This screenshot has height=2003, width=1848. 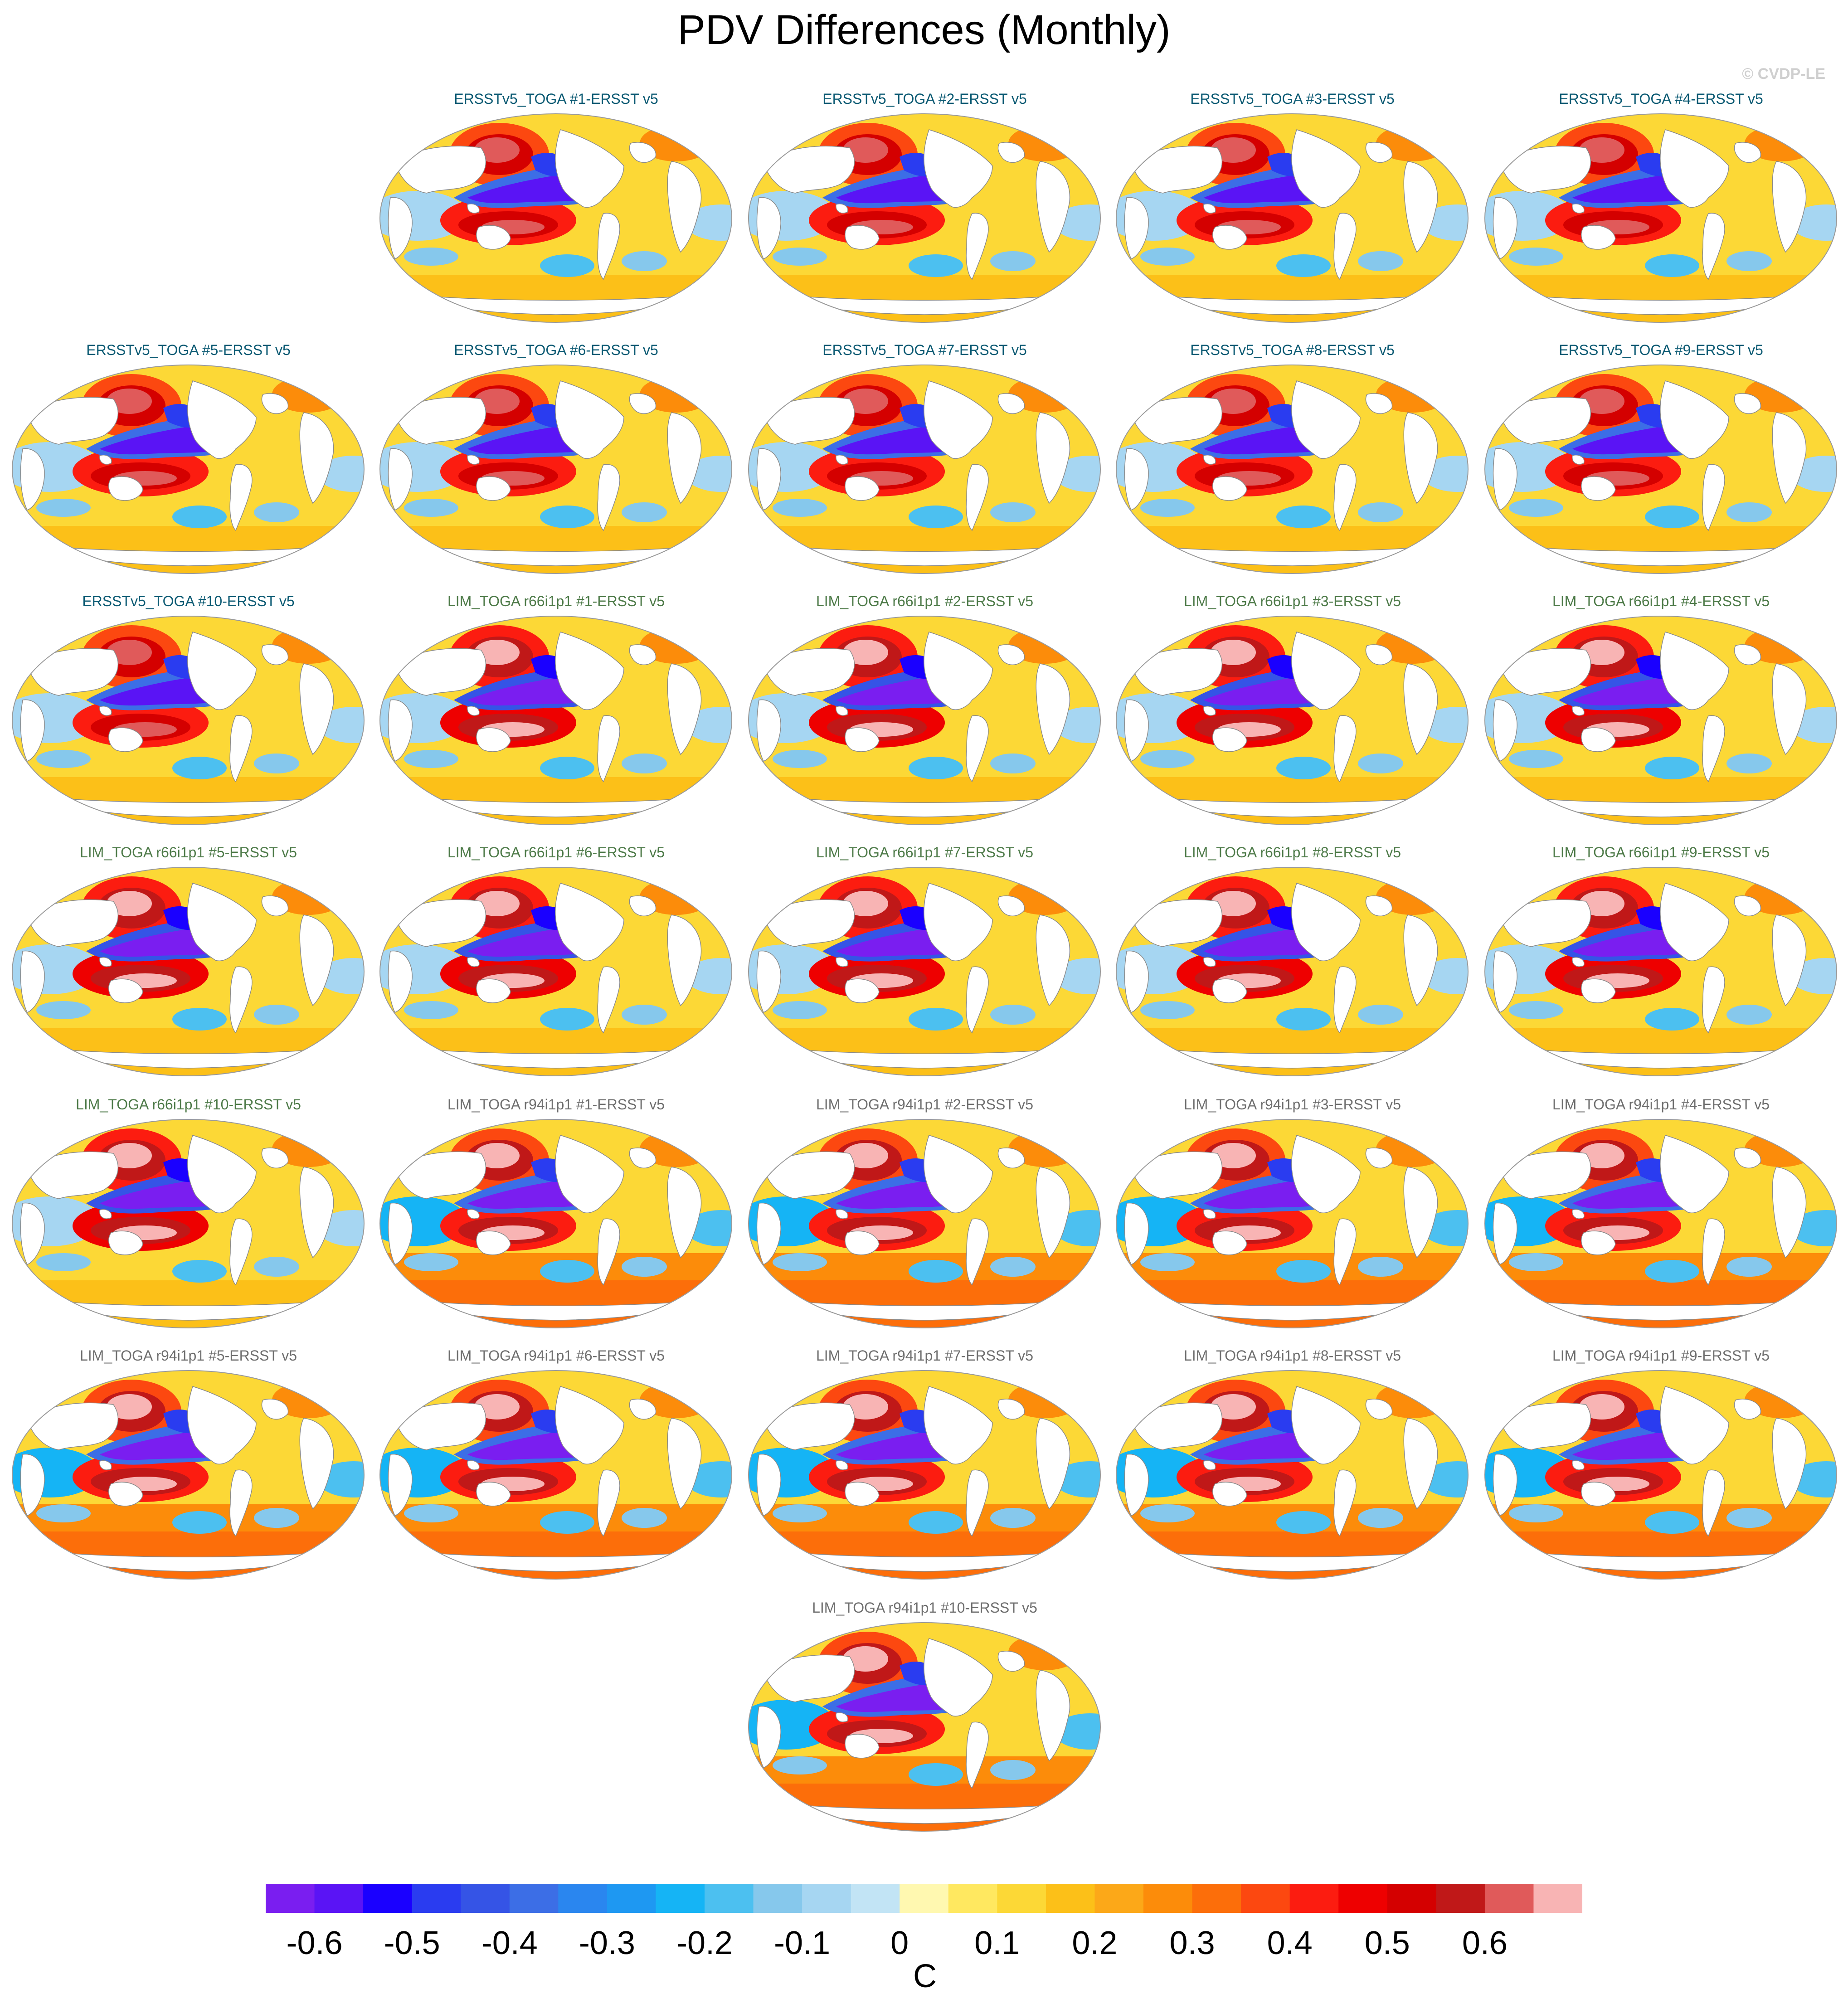 What do you see at coordinates (1192, 1943) in the screenshot?
I see `colorbar-tick-label: 0.3` at bounding box center [1192, 1943].